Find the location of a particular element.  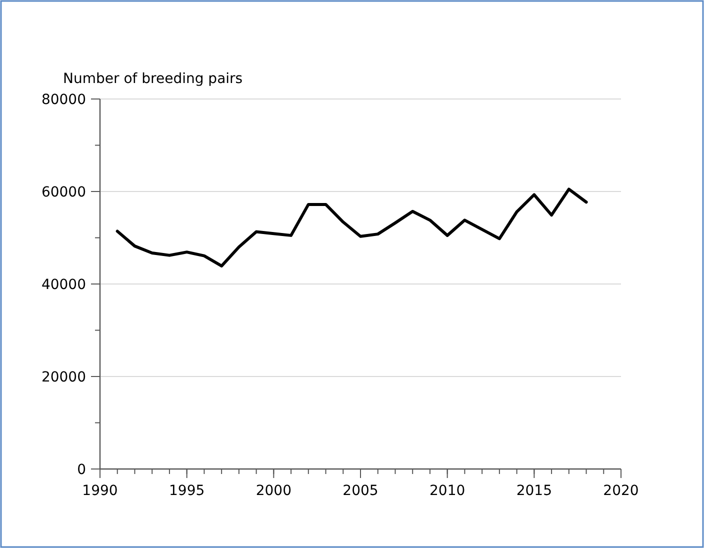

y-tick-label: 40000 is located at coordinates (63, 284).